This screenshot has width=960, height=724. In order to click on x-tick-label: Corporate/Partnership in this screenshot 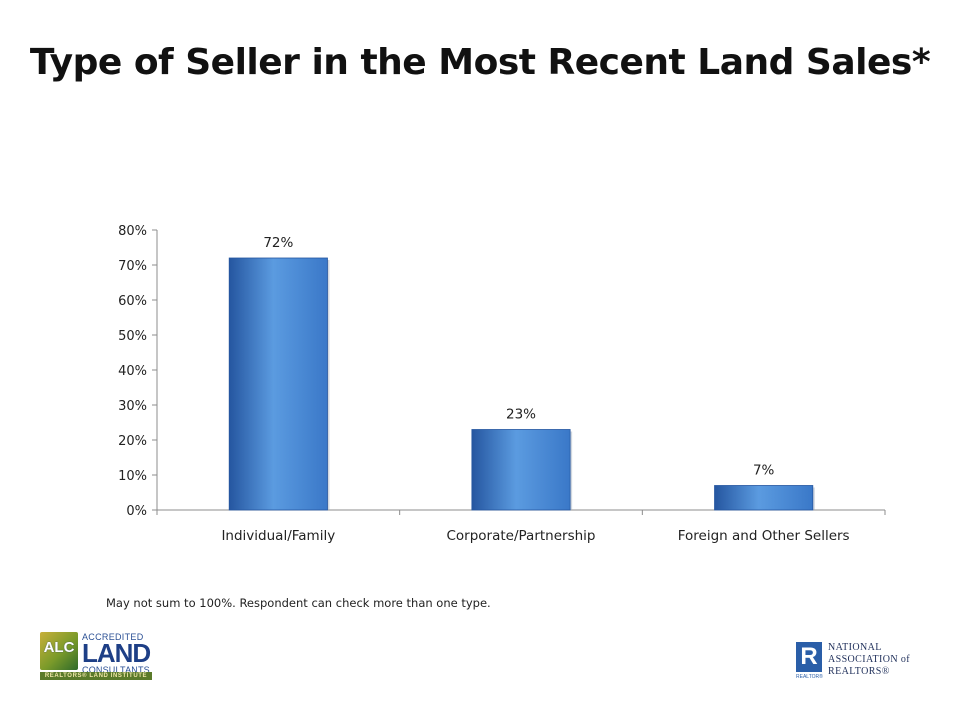, I will do `click(520, 536)`.